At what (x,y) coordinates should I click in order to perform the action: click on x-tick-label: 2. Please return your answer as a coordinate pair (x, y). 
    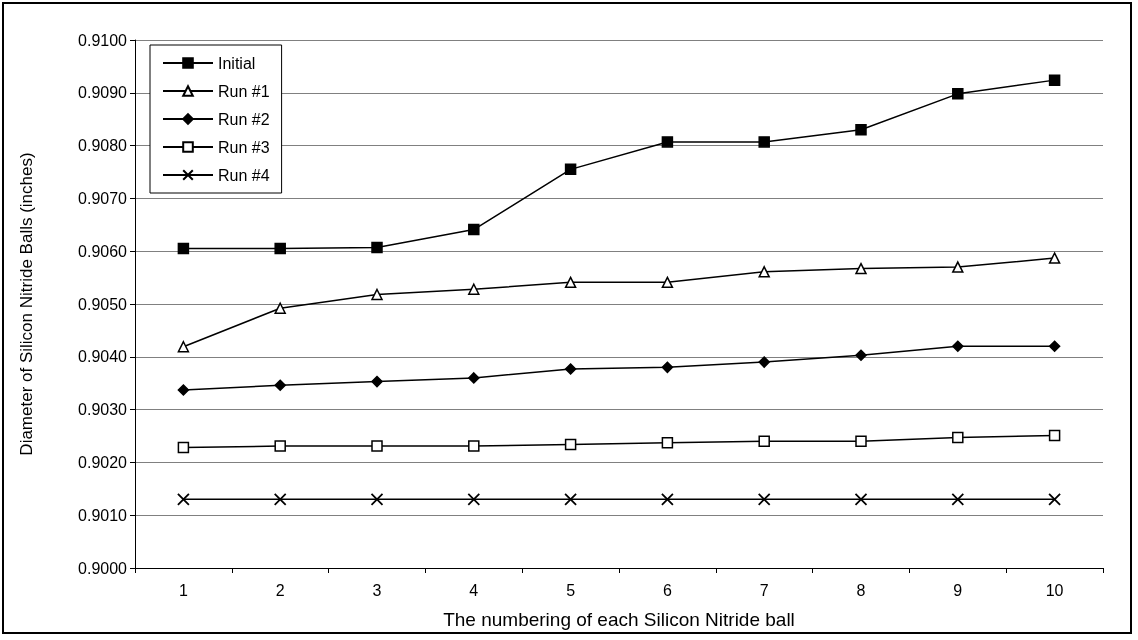
    Looking at the image, I should click on (280, 590).